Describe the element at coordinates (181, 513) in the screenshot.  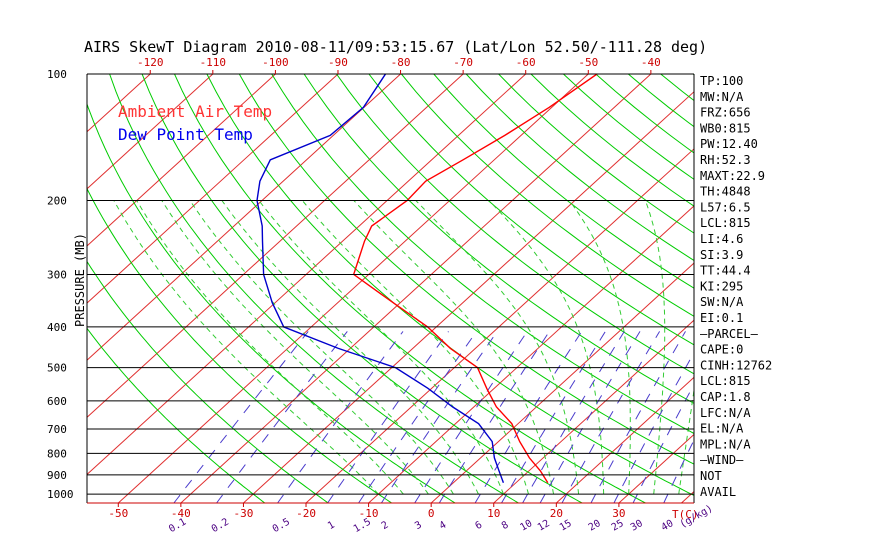
I see `bottom-temp-tick-label: -40` at that location.